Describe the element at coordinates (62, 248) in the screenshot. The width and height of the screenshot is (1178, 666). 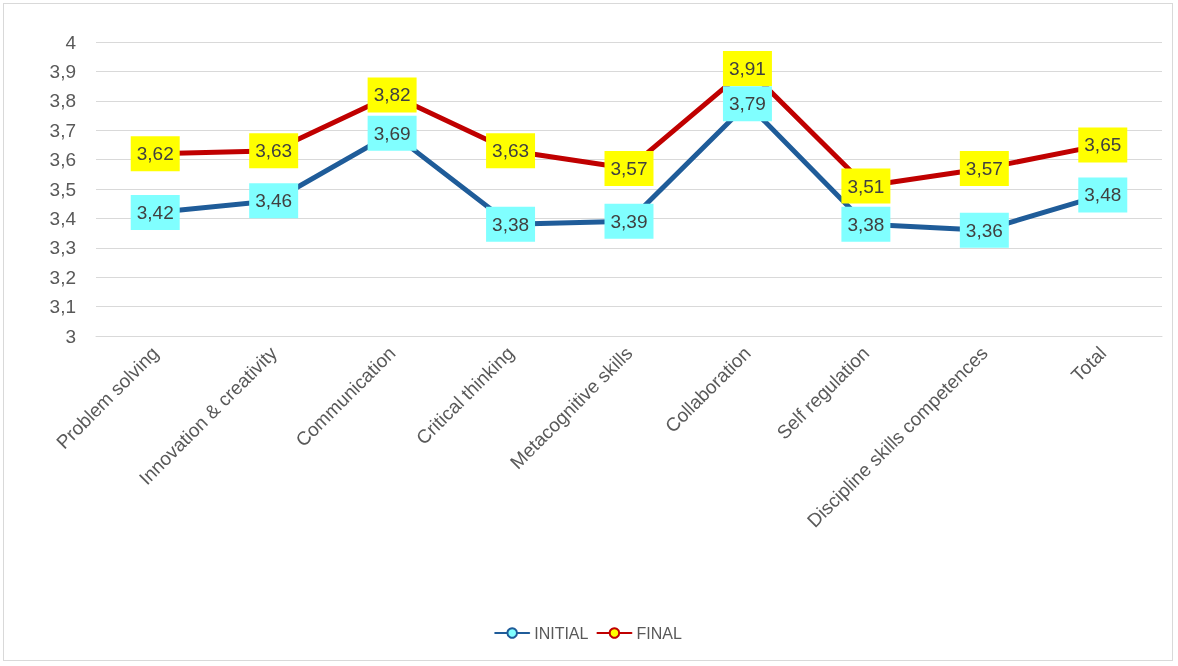
I see `y-tick-label: 3,3` at that location.